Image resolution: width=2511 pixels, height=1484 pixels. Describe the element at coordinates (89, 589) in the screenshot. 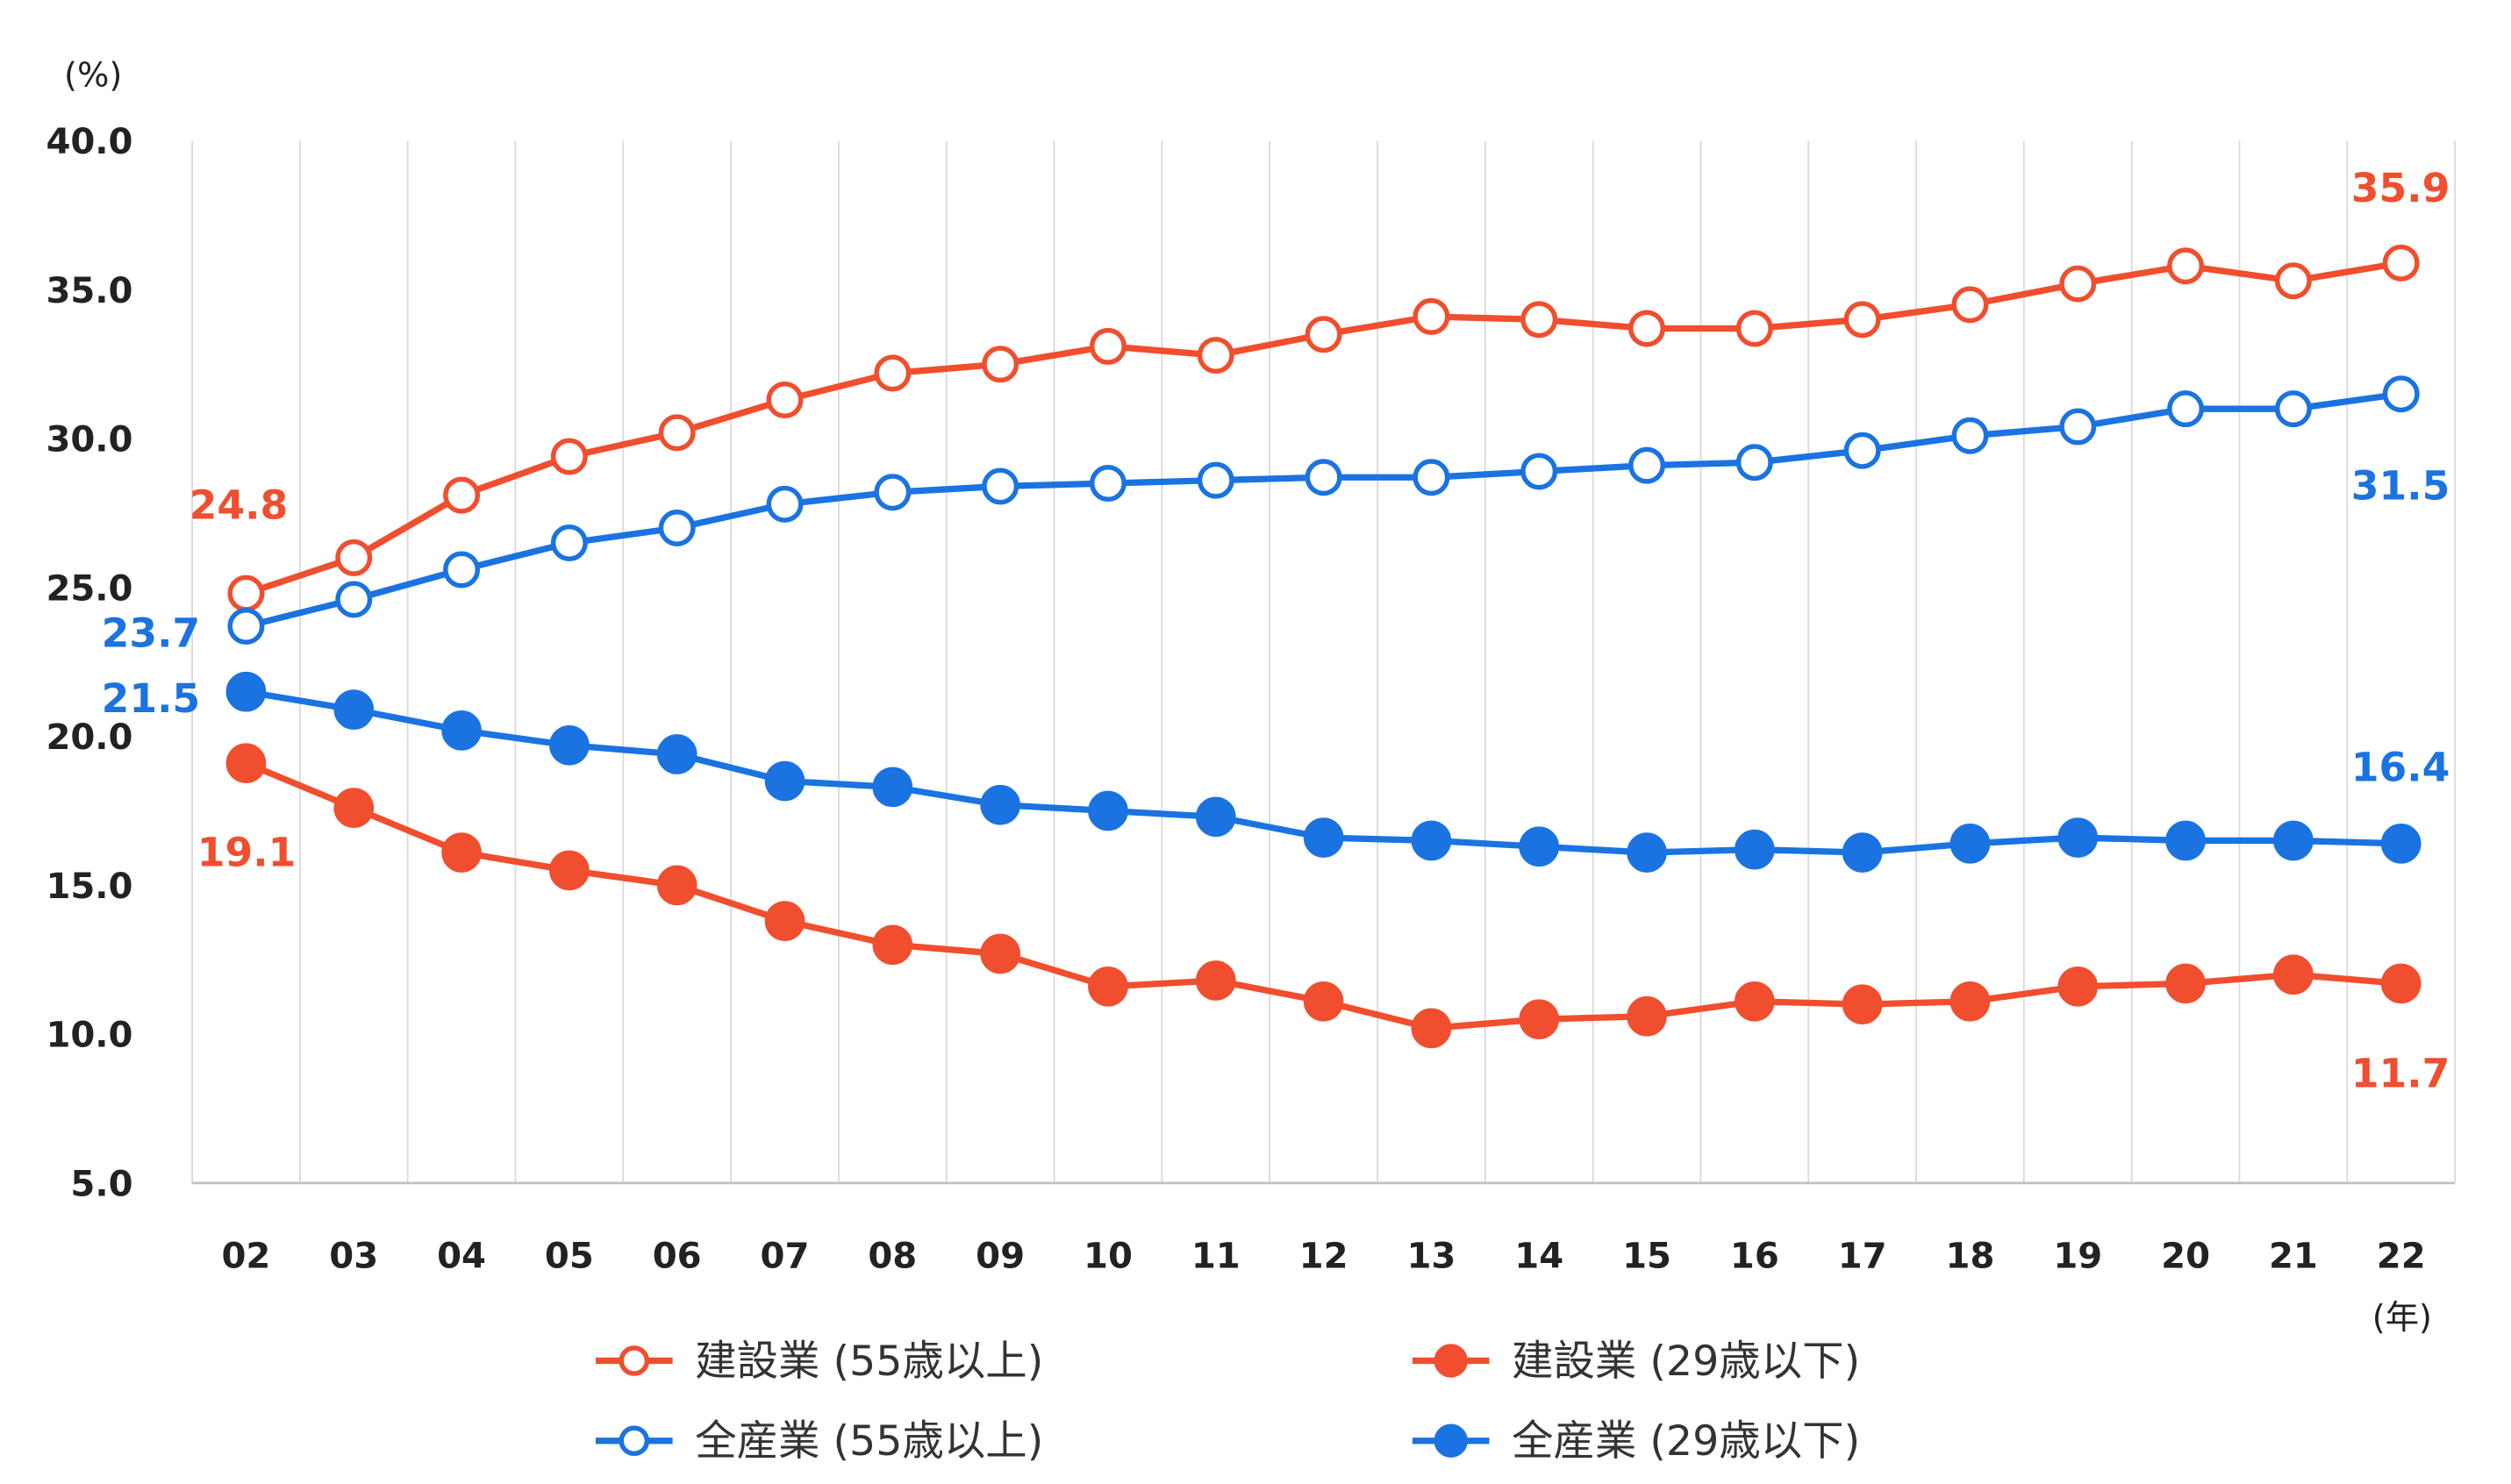

I see `y-tick-label: 25.0` at that location.